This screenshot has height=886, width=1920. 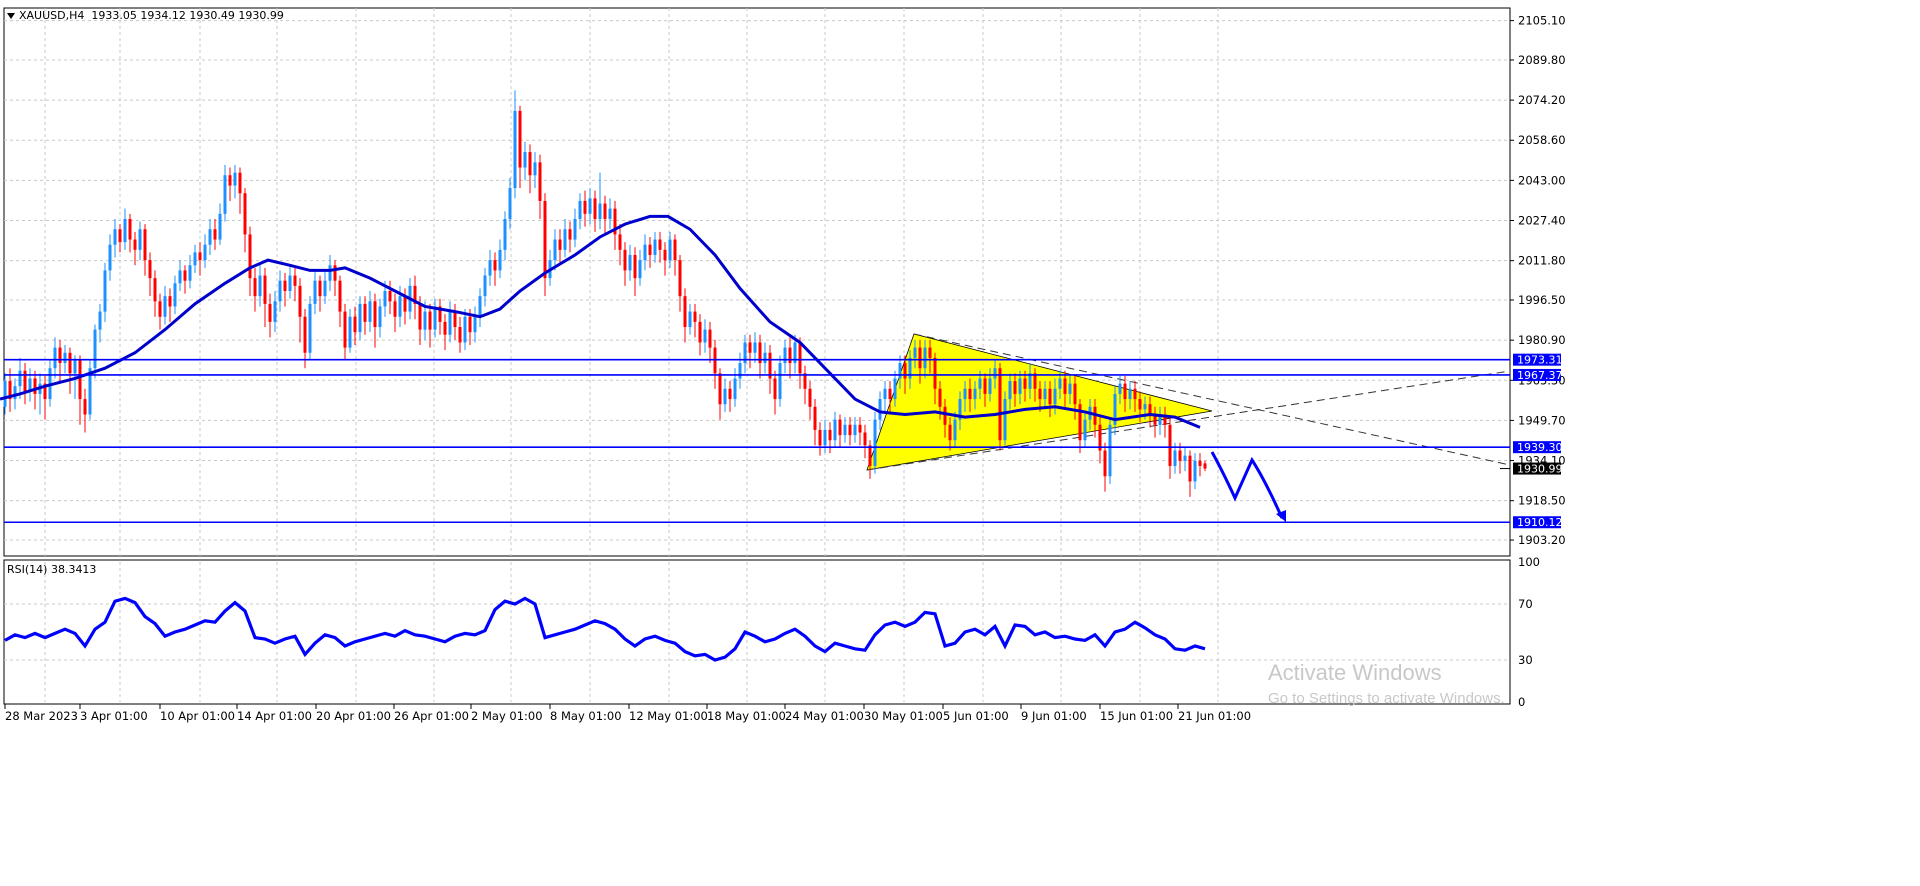 What do you see at coordinates (1529, 562) in the screenshot?
I see `rsi-level-label: 100` at bounding box center [1529, 562].